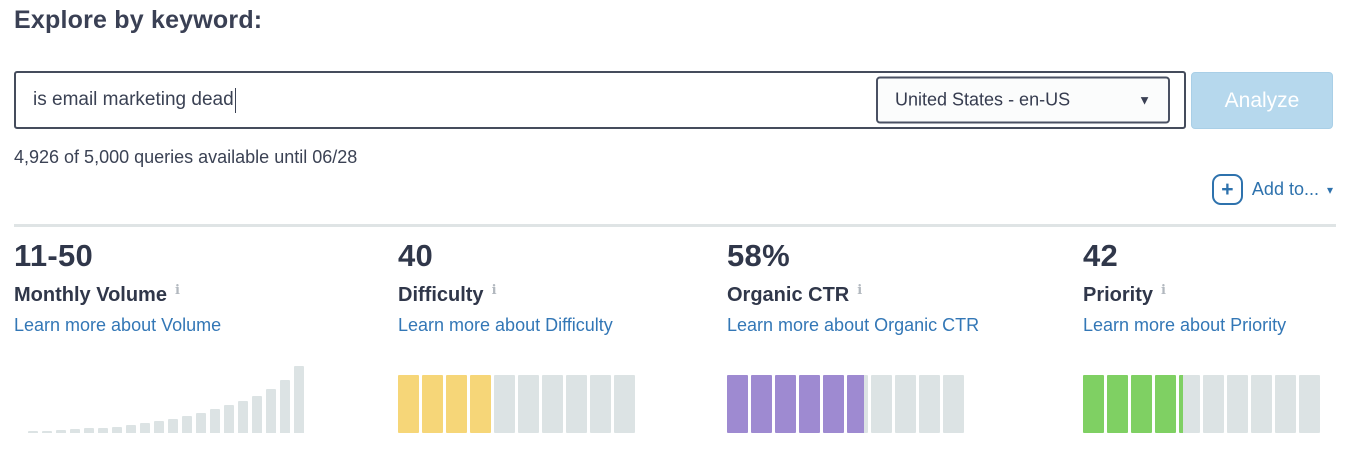  I want to click on section-divider, so click(675, 225).